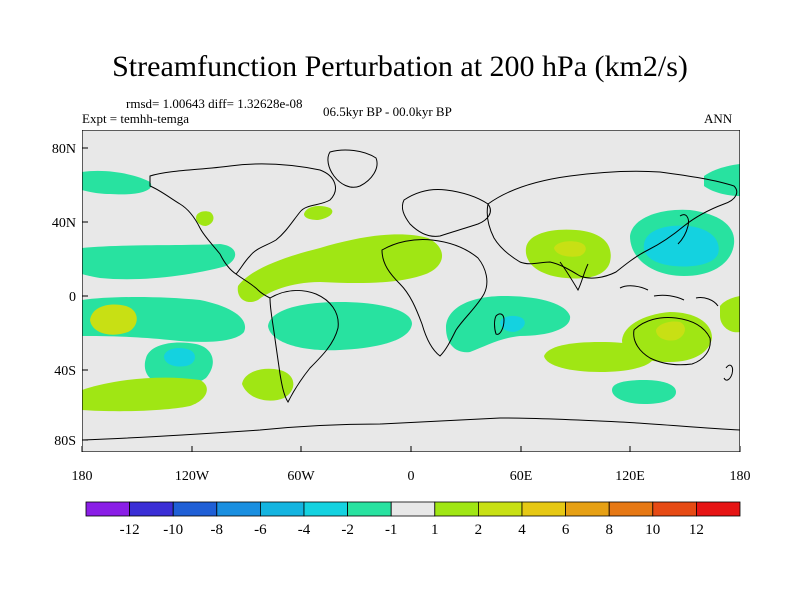 This screenshot has width=800, height=600. Describe the element at coordinates (159, 262) in the screenshot. I see `anomaly-w-pacific-green` at that location.